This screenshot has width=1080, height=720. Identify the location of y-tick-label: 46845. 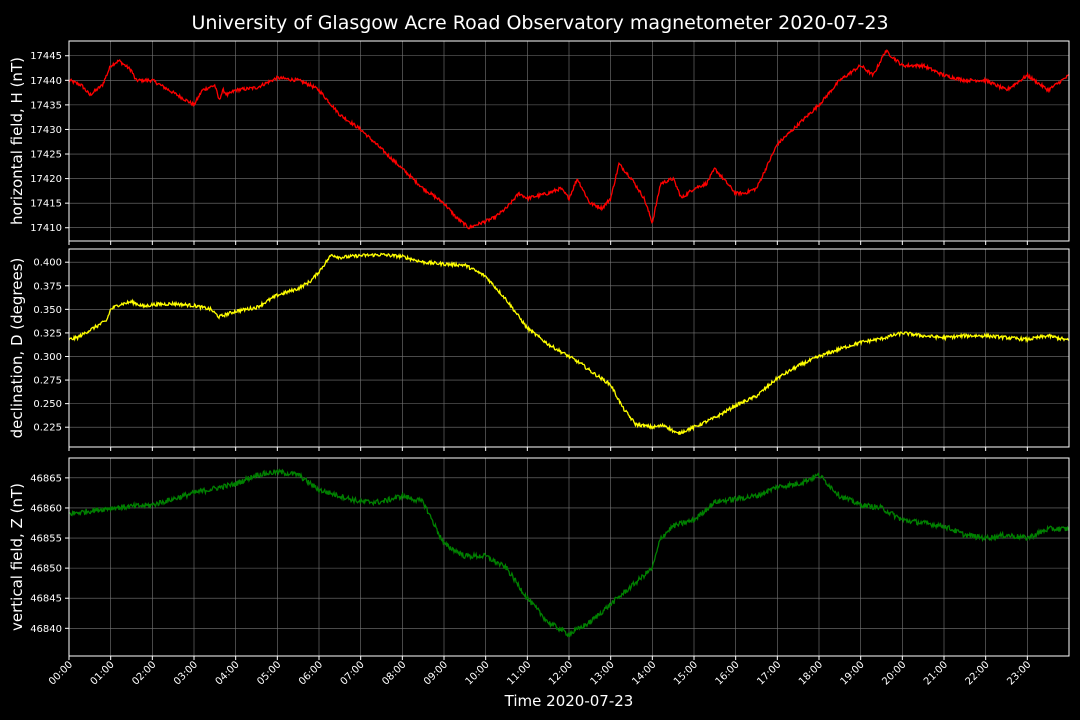
(46, 599).